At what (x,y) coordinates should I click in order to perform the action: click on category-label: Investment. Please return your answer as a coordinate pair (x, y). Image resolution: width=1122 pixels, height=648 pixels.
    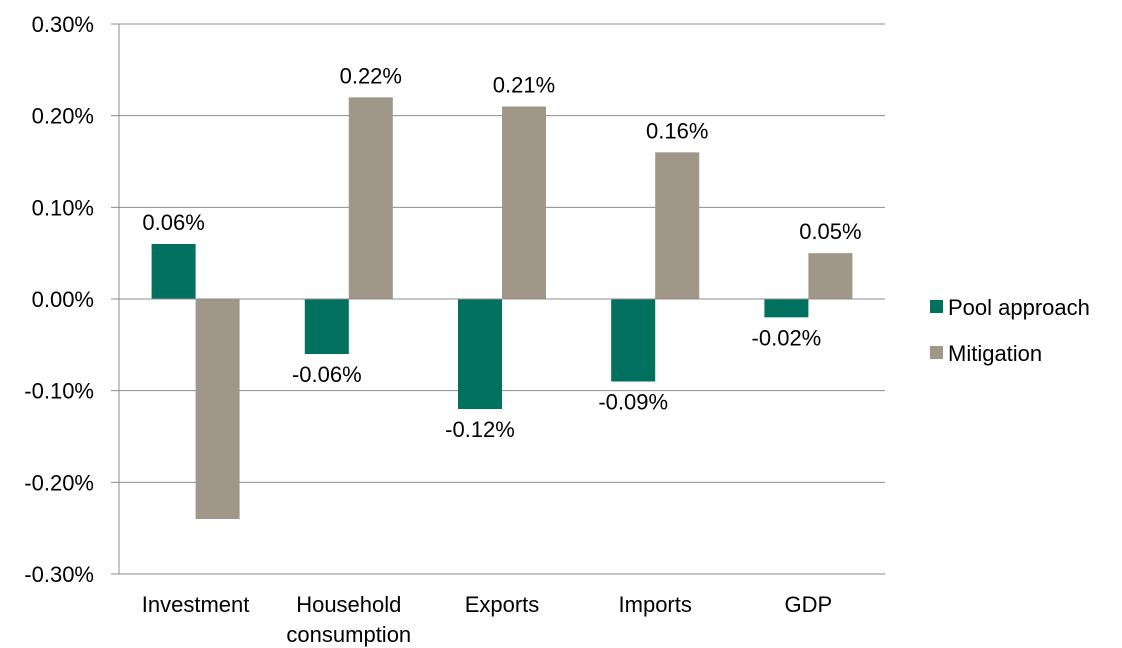
    Looking at the image, I should click on (196, 604).